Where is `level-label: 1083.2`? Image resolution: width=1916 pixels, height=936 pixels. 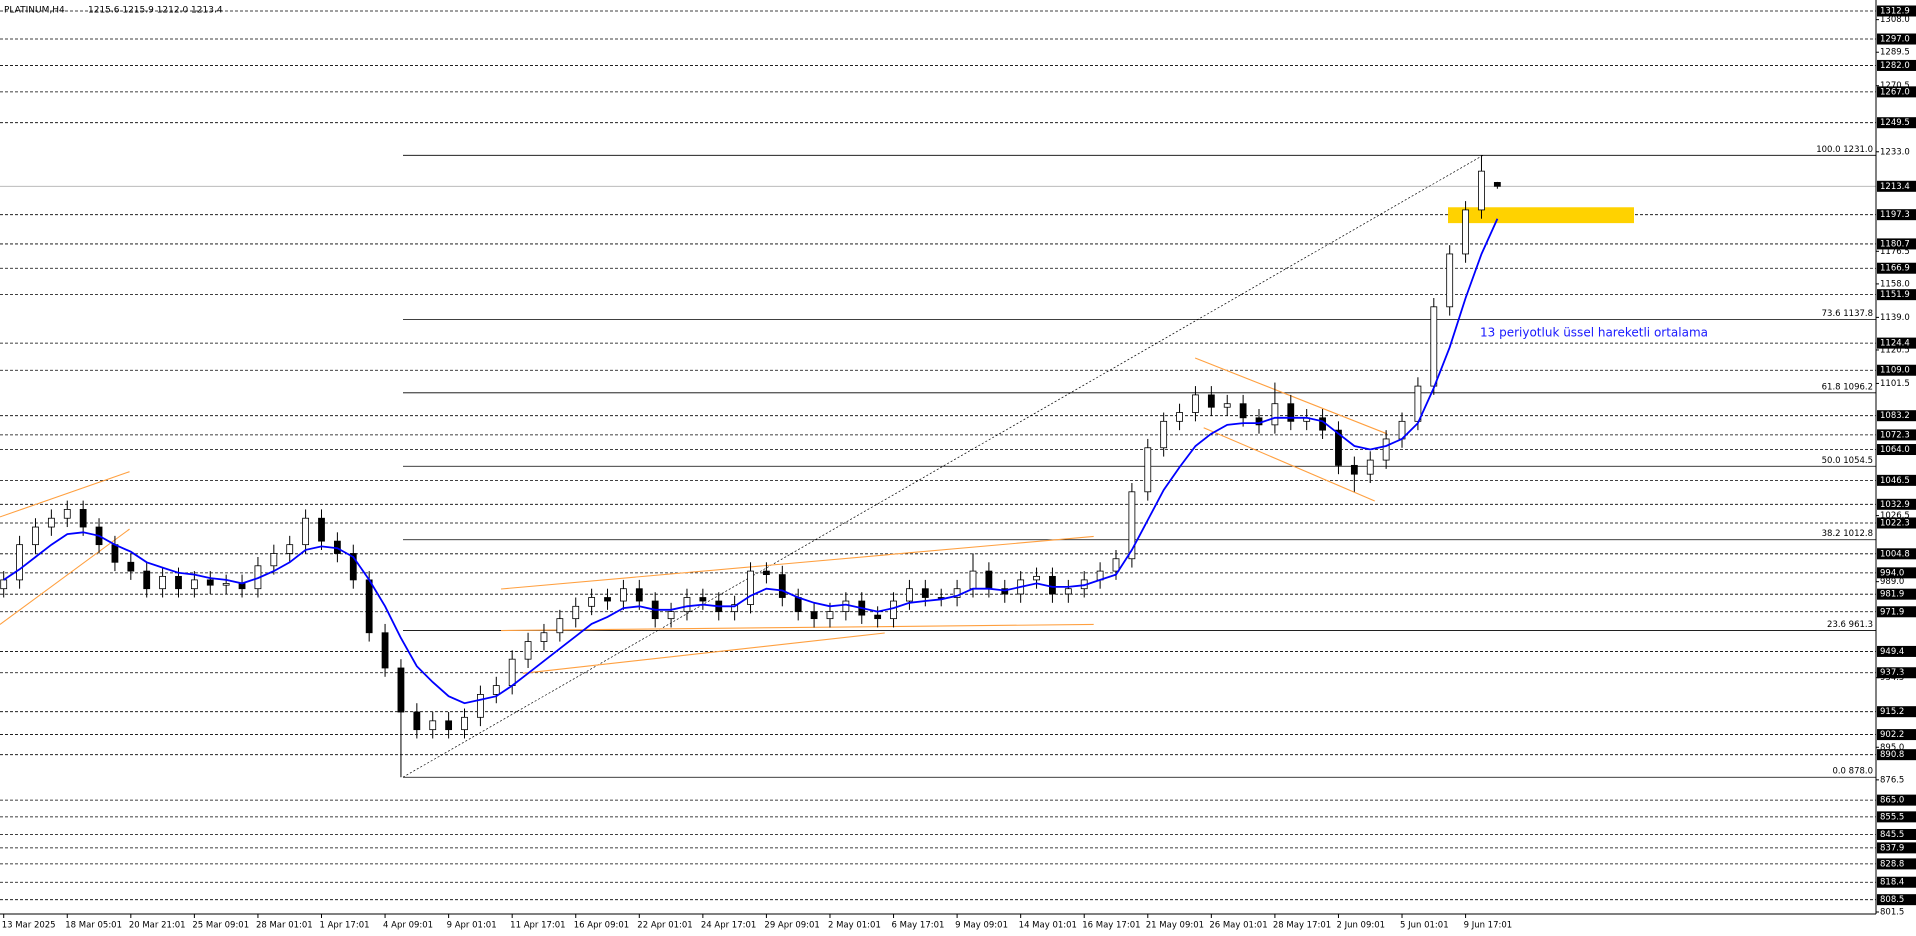 level-label: 1083.2 is located at coordinates (1895, 416).